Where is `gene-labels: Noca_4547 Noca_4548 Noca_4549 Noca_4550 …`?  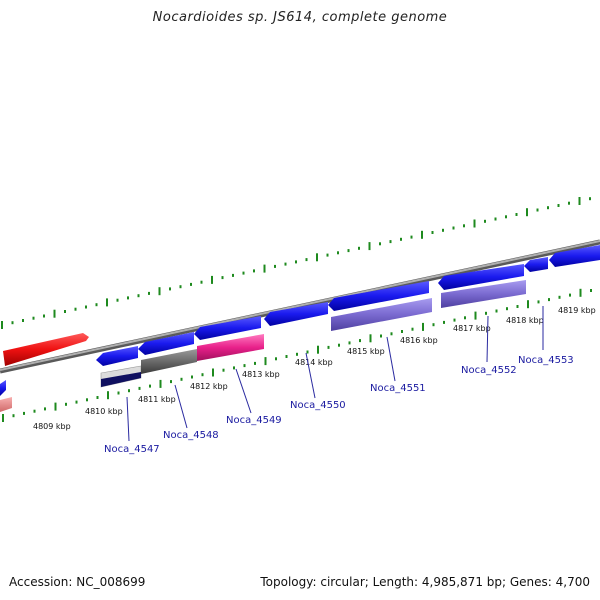
gene-labels: Noca_4547 Noca_4548 Noca_4549 Noca_4550 … is located at coordinates (339, 405).